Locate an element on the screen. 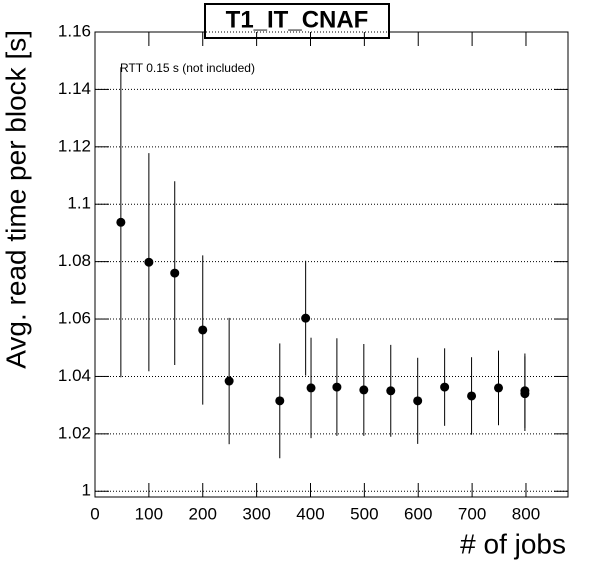 The image size is (596, 572). x-tick-label: 100 is located at coordinates (149, 513).